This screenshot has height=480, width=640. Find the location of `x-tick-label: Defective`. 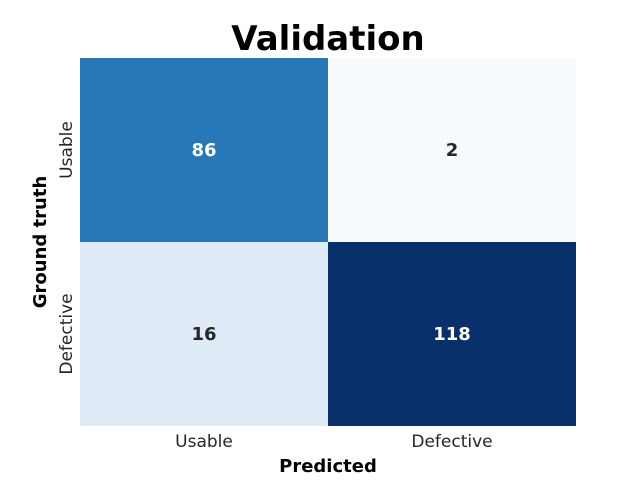

x-tick-label: Defective is located at coordinates (451, 442).